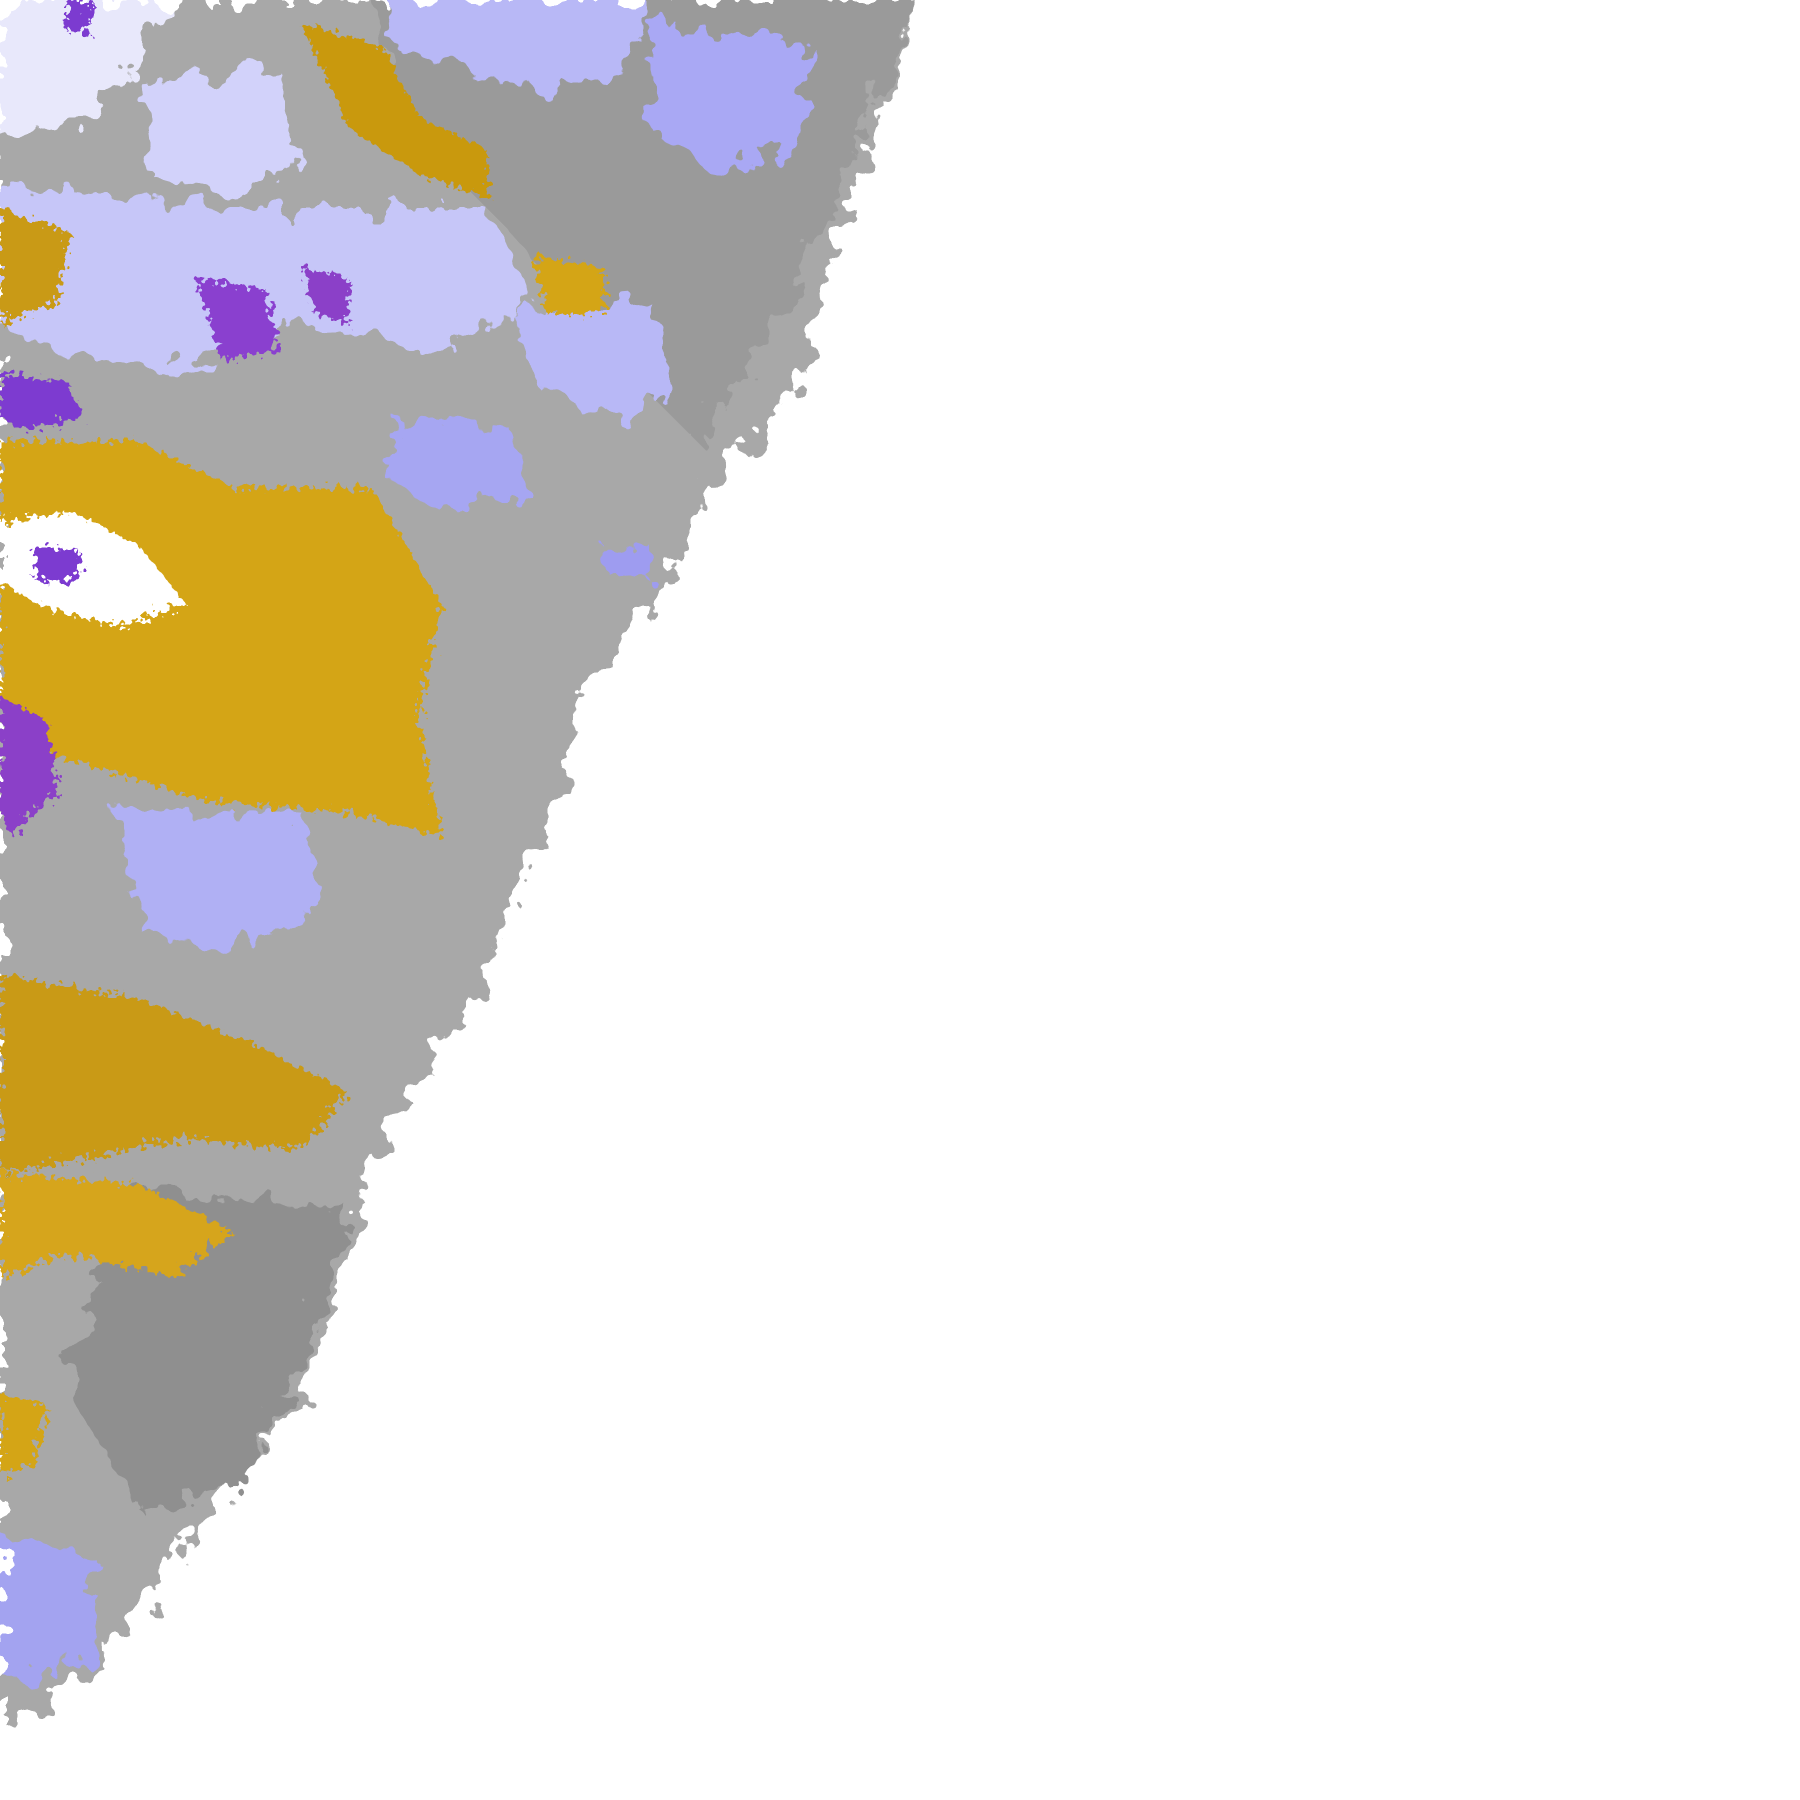  What do you see at coordinates (174, 418) in the screenshot?
I see `cloud-layer-purple` at bounding box center [174, 418].